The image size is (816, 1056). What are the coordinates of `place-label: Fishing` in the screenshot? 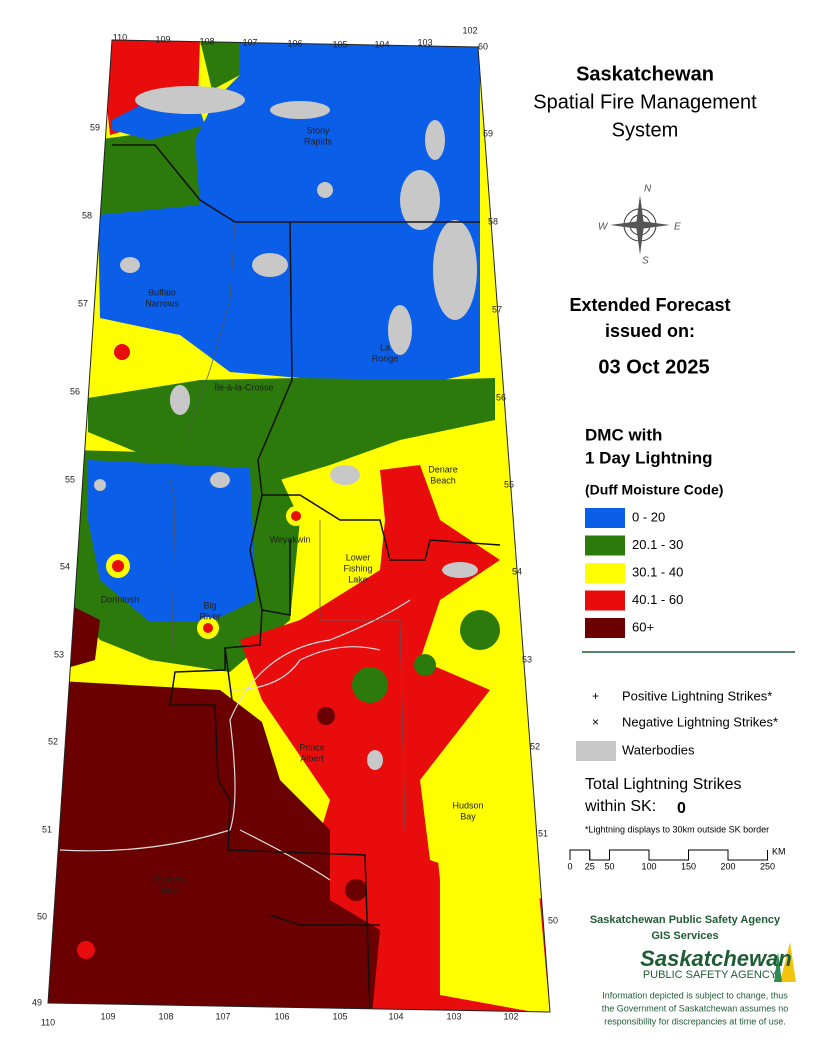 It's located at (357, 568).